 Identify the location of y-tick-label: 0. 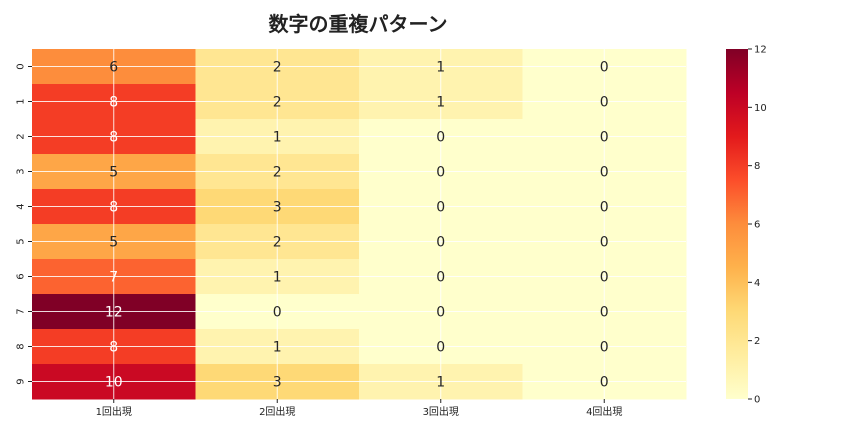
(21, 66).